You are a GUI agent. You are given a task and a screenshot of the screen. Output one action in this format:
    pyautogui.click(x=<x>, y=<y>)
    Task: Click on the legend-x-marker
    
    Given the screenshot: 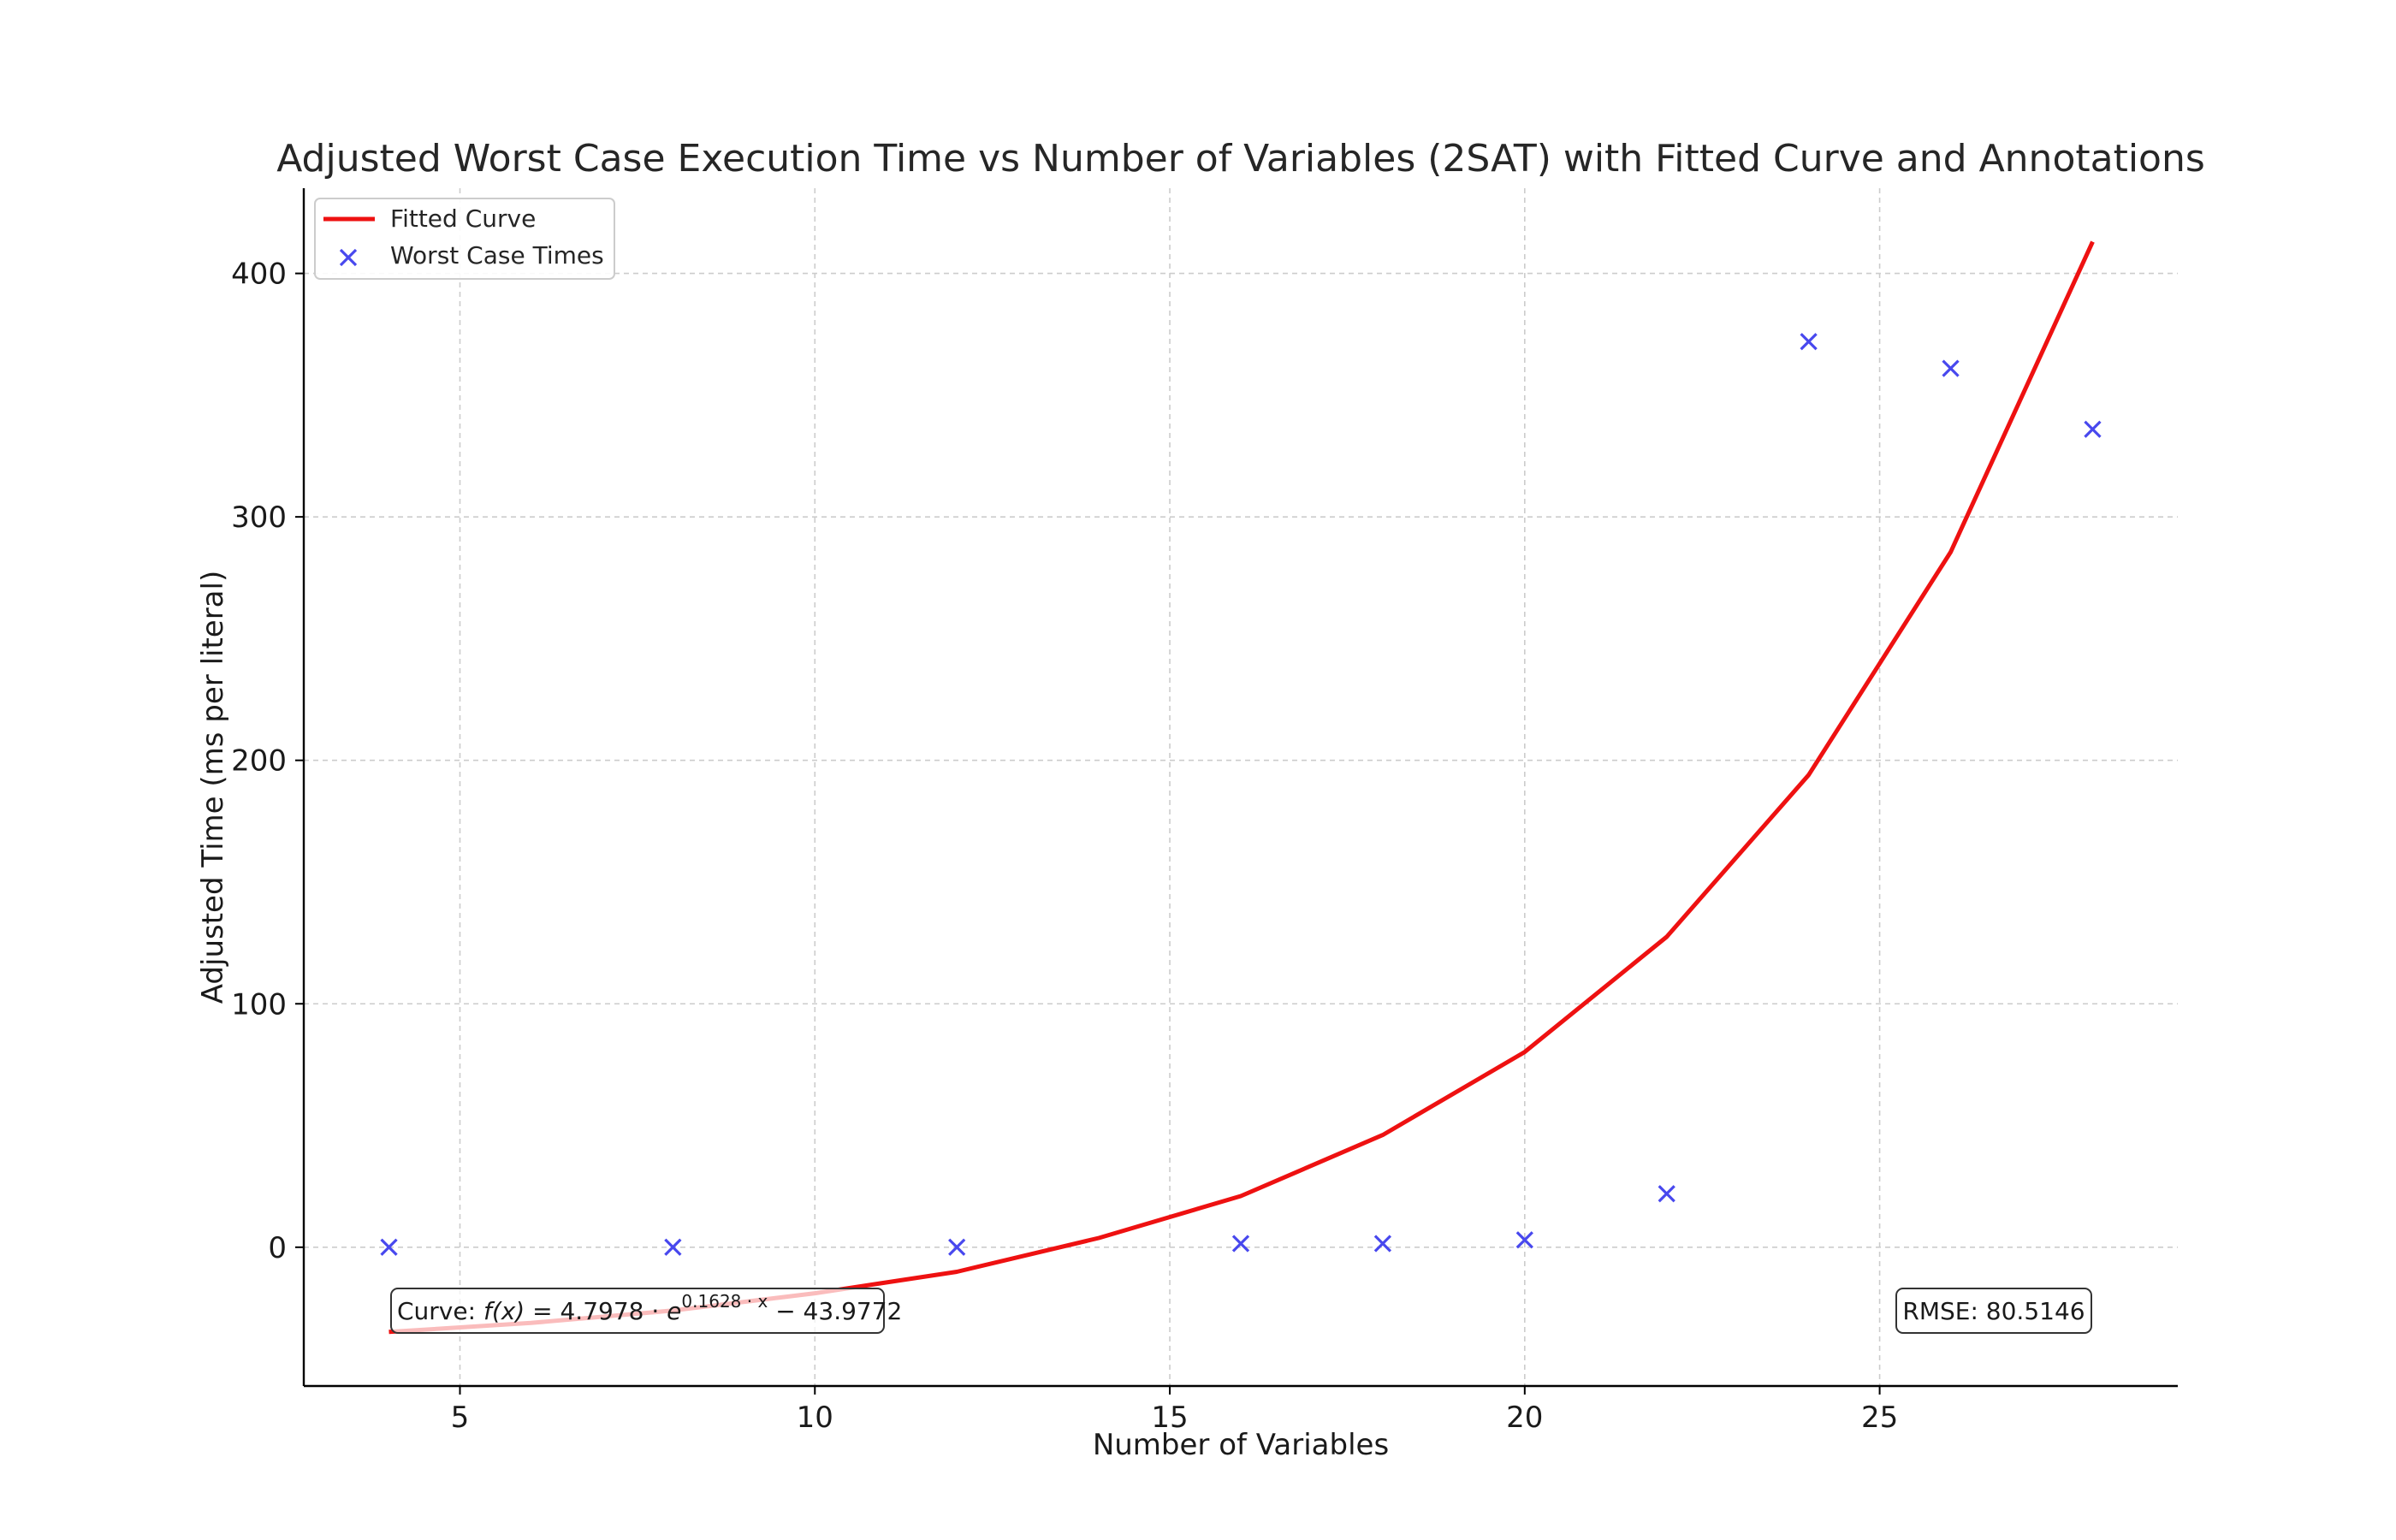 What is the action you would take?
    pyautogui.click(x=348, y=257)
    